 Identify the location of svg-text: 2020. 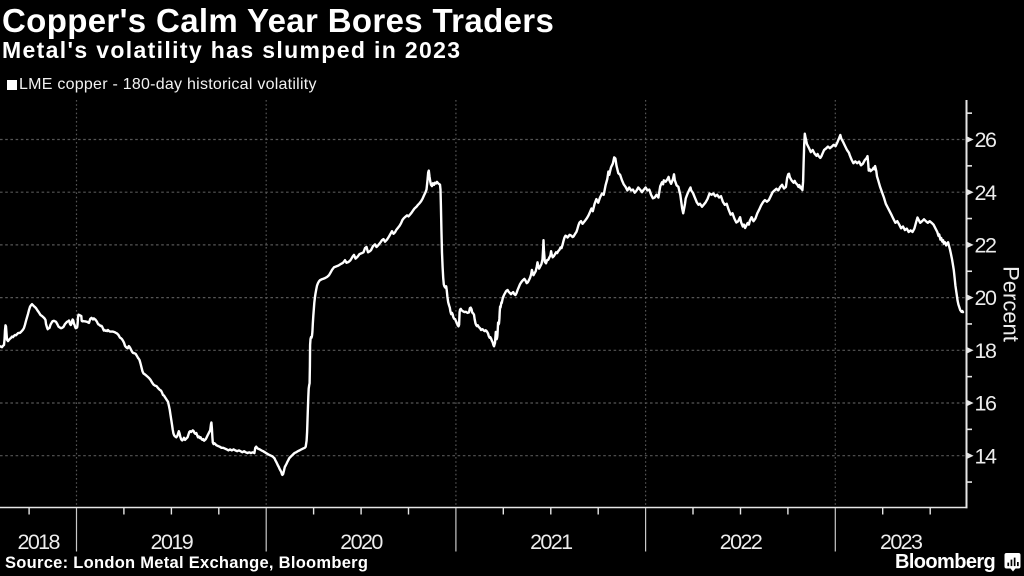
(361, 542).